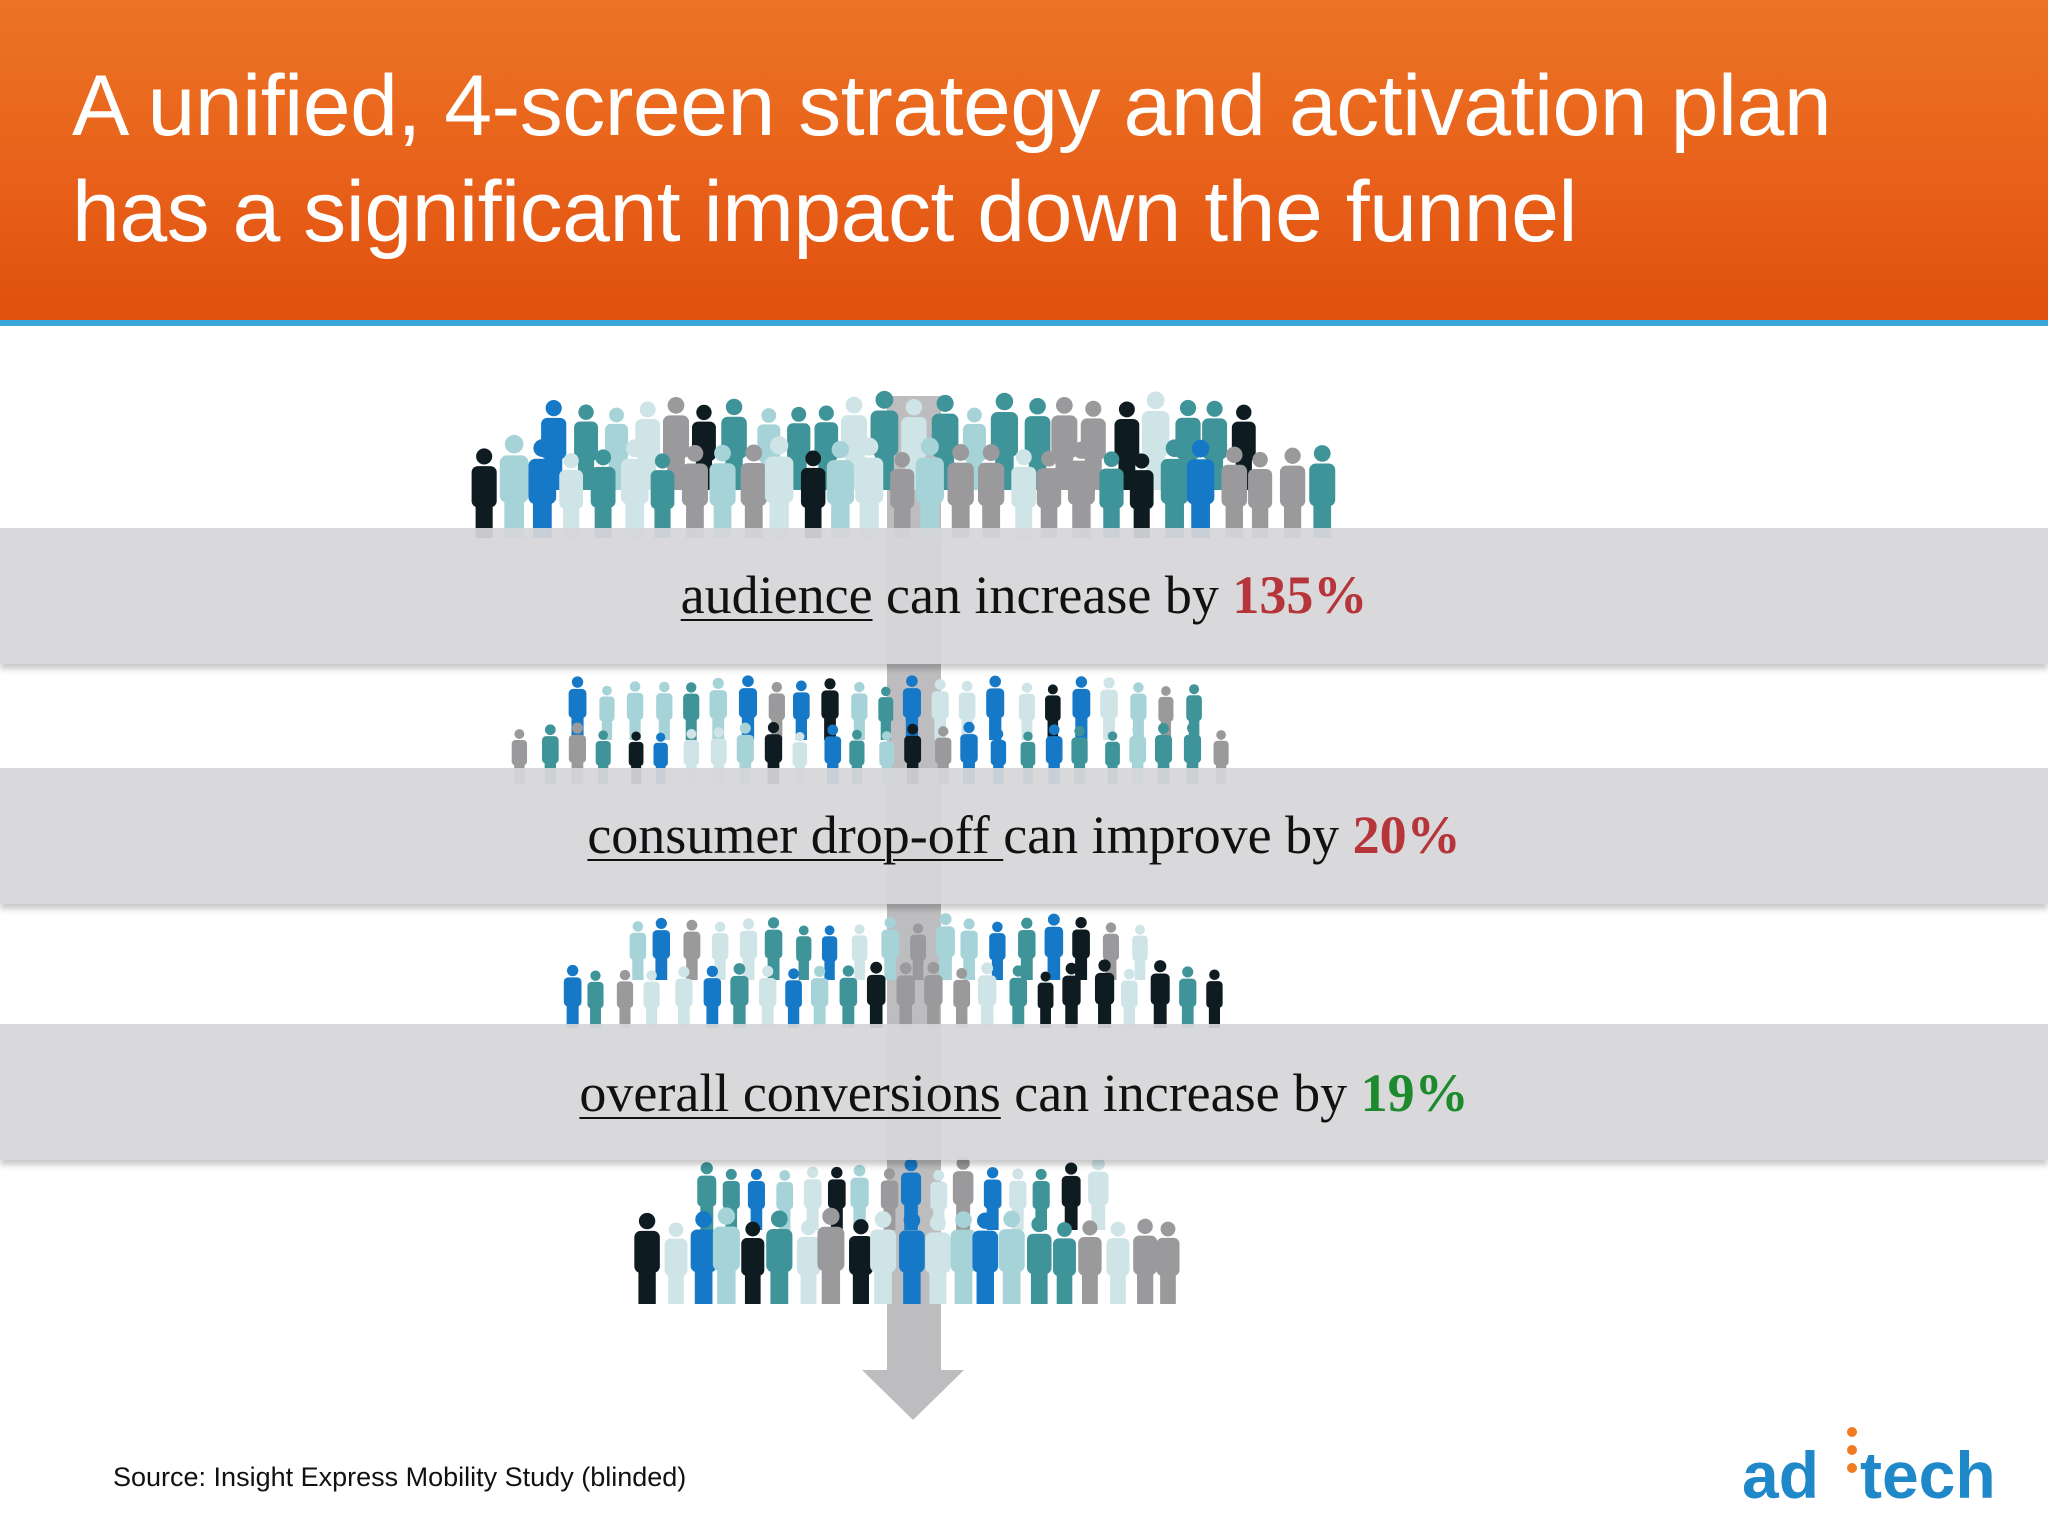 This screenshot has width=2048, height=1536. What do you see at coordinates (1406, 835) in the screenshot?
I see `metric-value: 20%` at bounding box center [1406, 835].